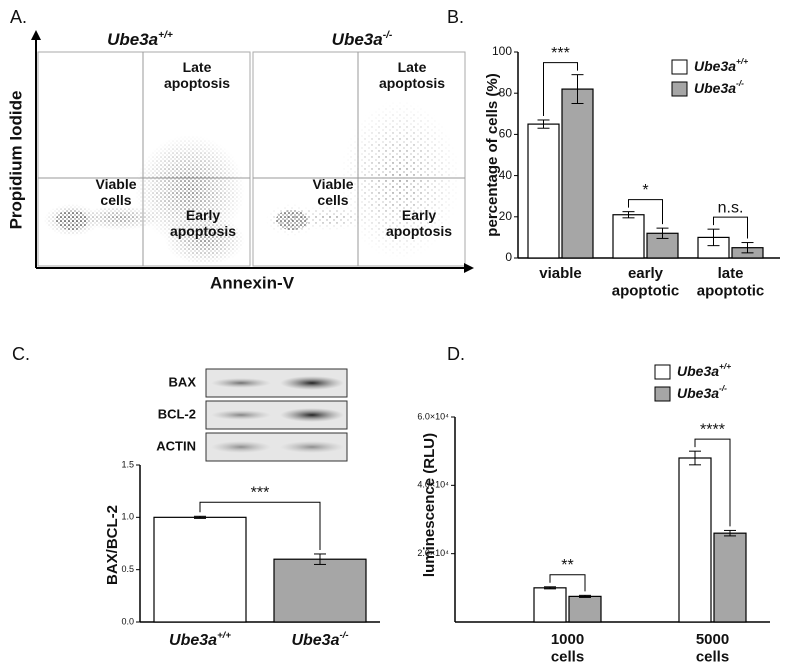 The height and width of the screenshot is (662, 785). What do you see at coordinates (127, 517) in the screenshot?
I see `y-tick-label: 1.0` at bounding box center [127, 517].